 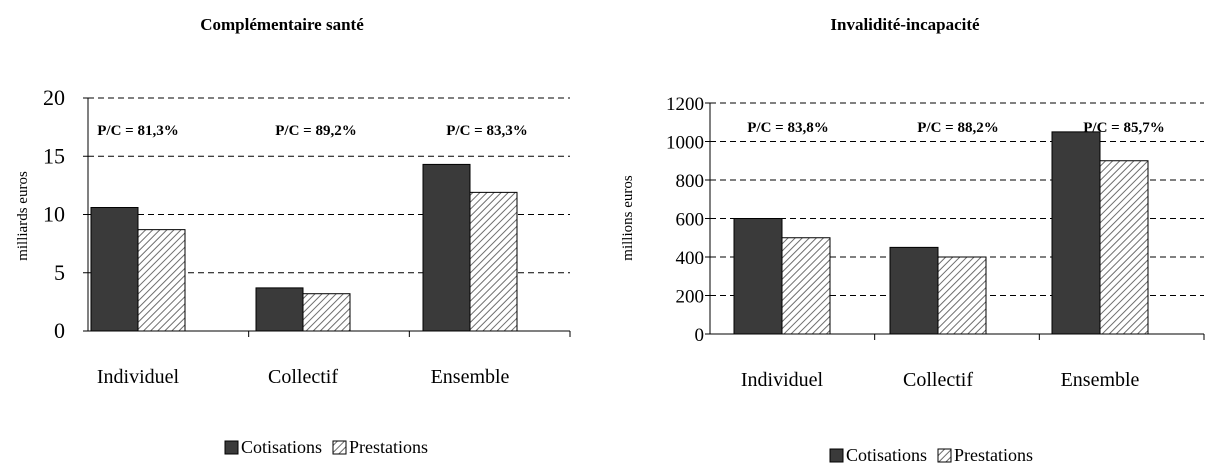 What do you see at coordinates (957, 128) in the screenshot?
I see `pc-ratio-annotation: P/C = 88,2%` at bounding box center [957, 128].